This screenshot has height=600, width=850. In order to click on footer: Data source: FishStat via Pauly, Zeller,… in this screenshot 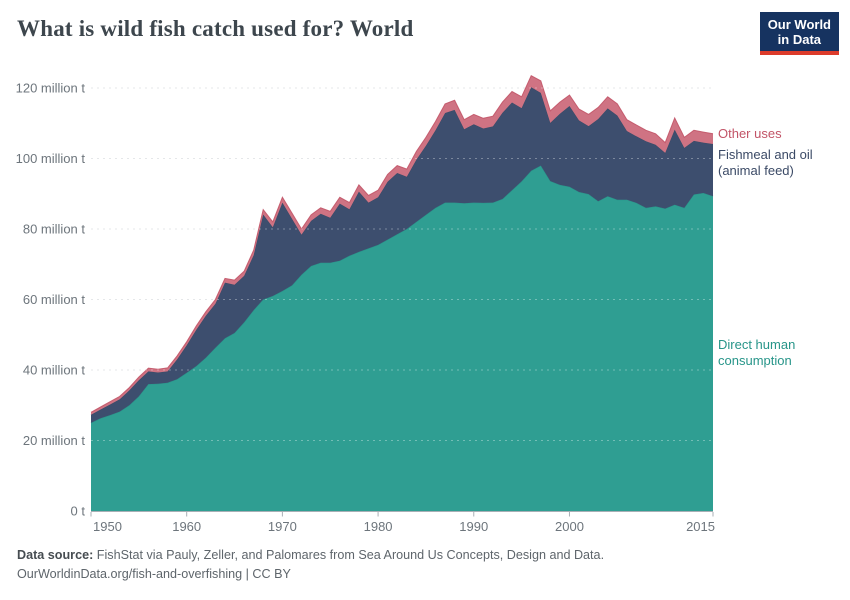, I will do `click(407, 565)`.